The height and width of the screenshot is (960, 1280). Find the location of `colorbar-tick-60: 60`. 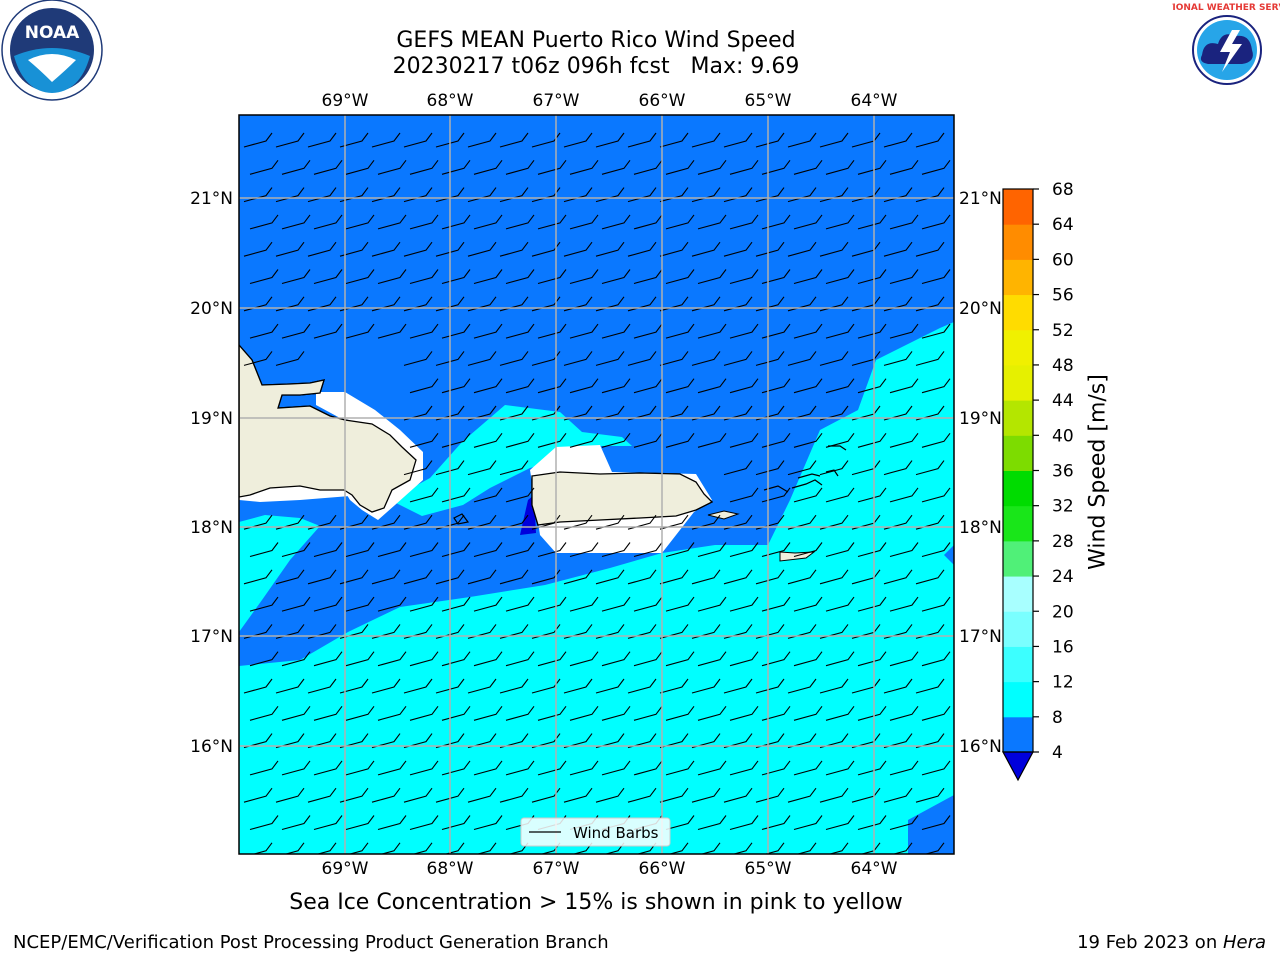

colorbar-tick-60: 60 is located at coordinates (1063, 260).